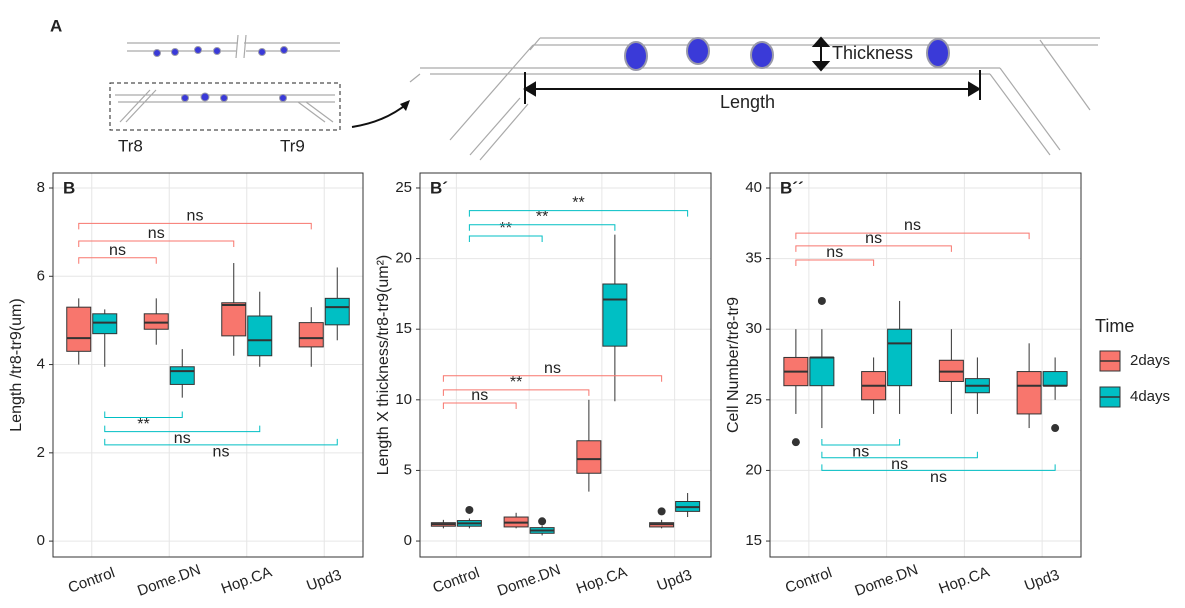  I want to click on y-tick-label: 40, so click(753, 187).